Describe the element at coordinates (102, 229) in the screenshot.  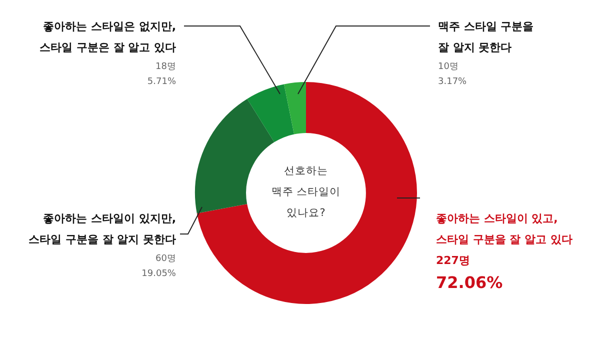
I see `slice-label: 좋아하는 스타일이 있지만, 스타일 구분을 잘 알지 못한다` at that location.